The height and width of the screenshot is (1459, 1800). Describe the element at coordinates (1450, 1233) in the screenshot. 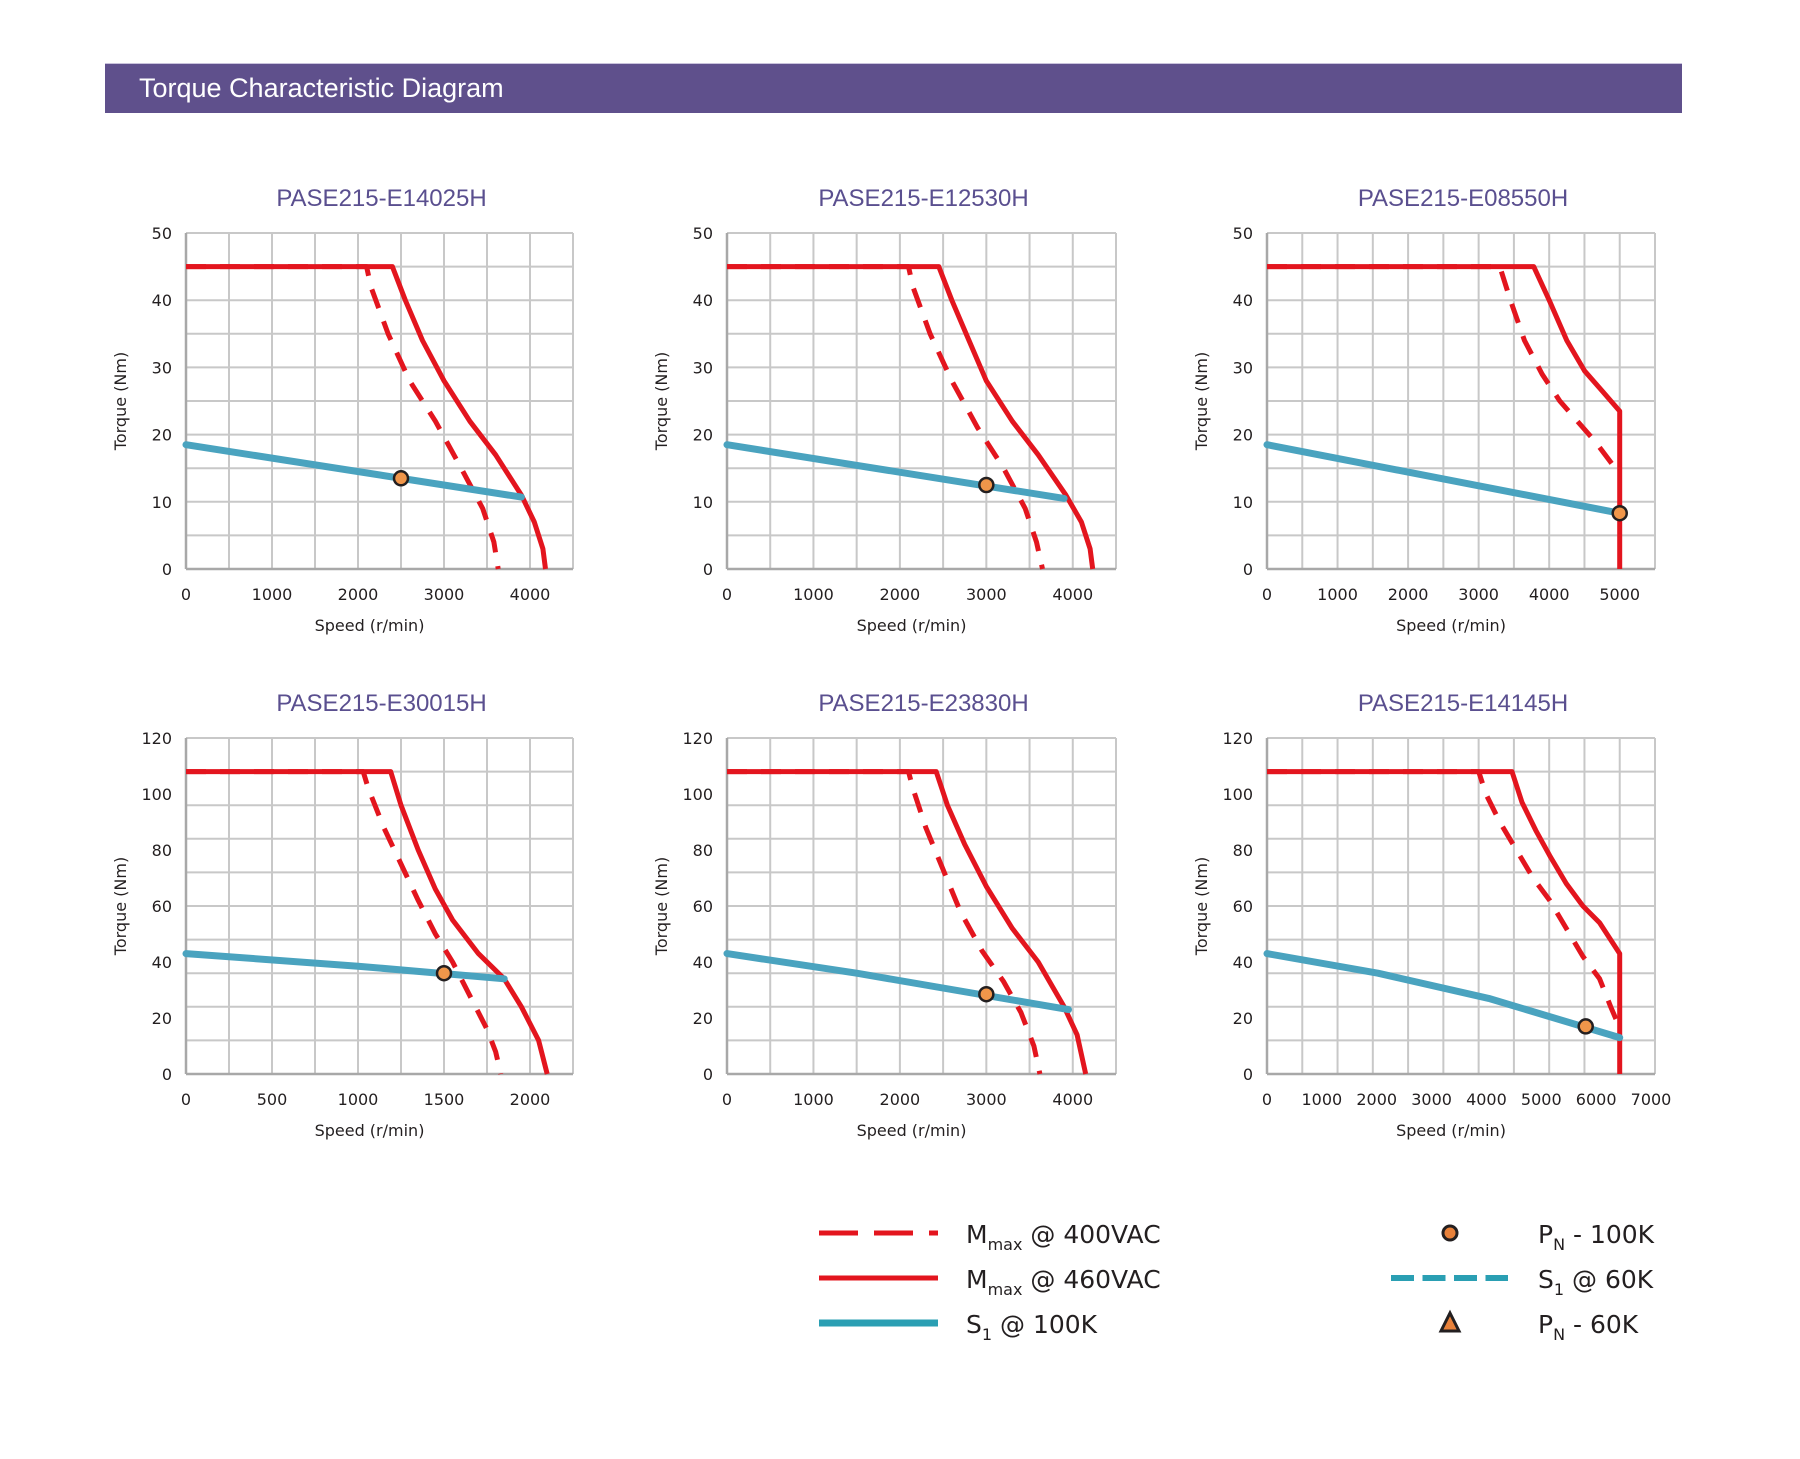

I see `legend-circle-marker-icon` at that location.